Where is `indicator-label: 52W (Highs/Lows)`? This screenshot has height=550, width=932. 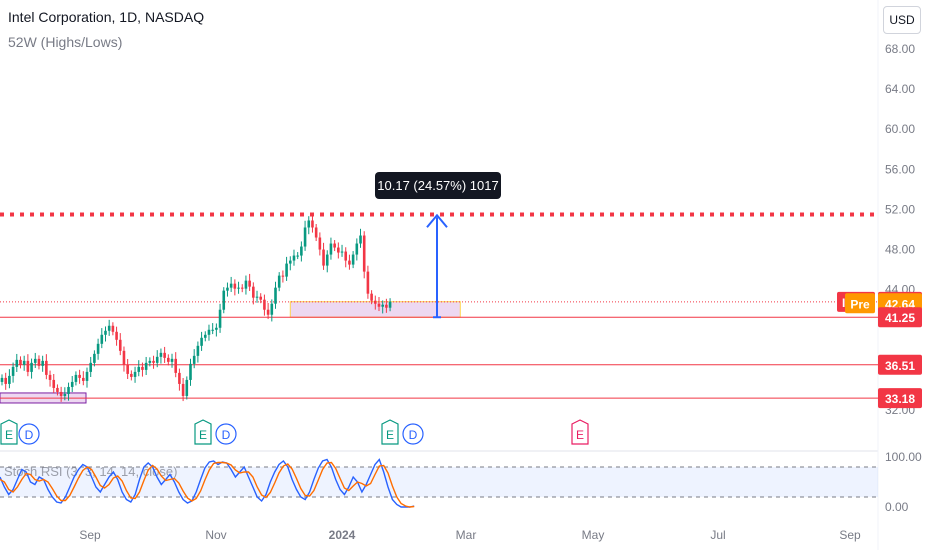
indicator-label: 52W (Highs/Lows) is located at coordinates (65, 42).